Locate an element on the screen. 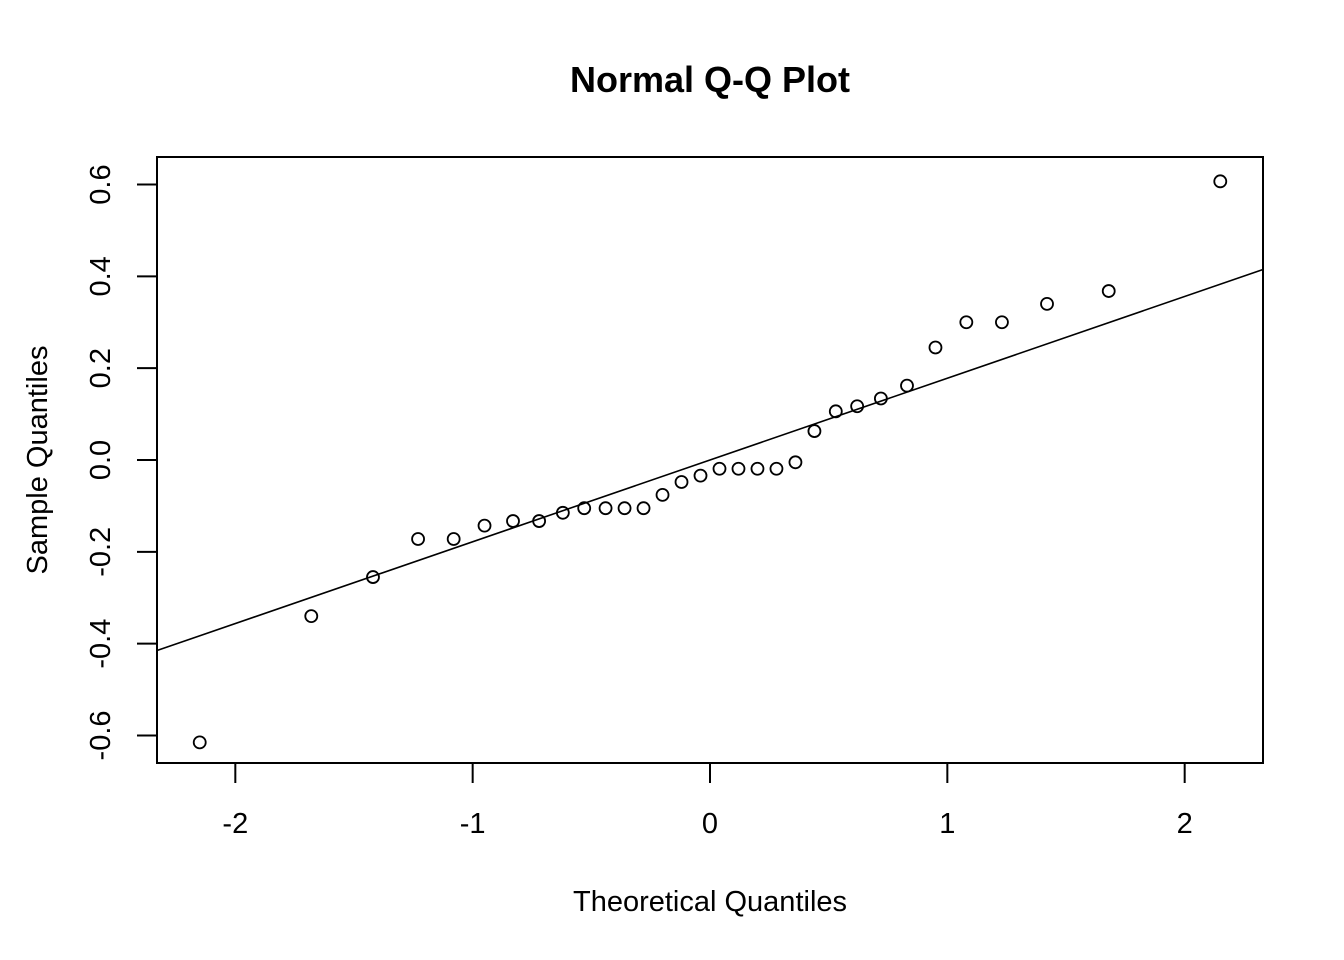 The image size is (1344, 960). x-tick-label: -1 is located at coordinates (473, 824).